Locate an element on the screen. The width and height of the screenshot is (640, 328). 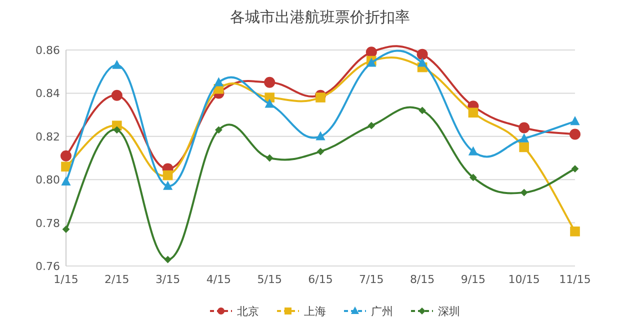
x-tick-label: 9/15 is located at coordinates (473, 279).